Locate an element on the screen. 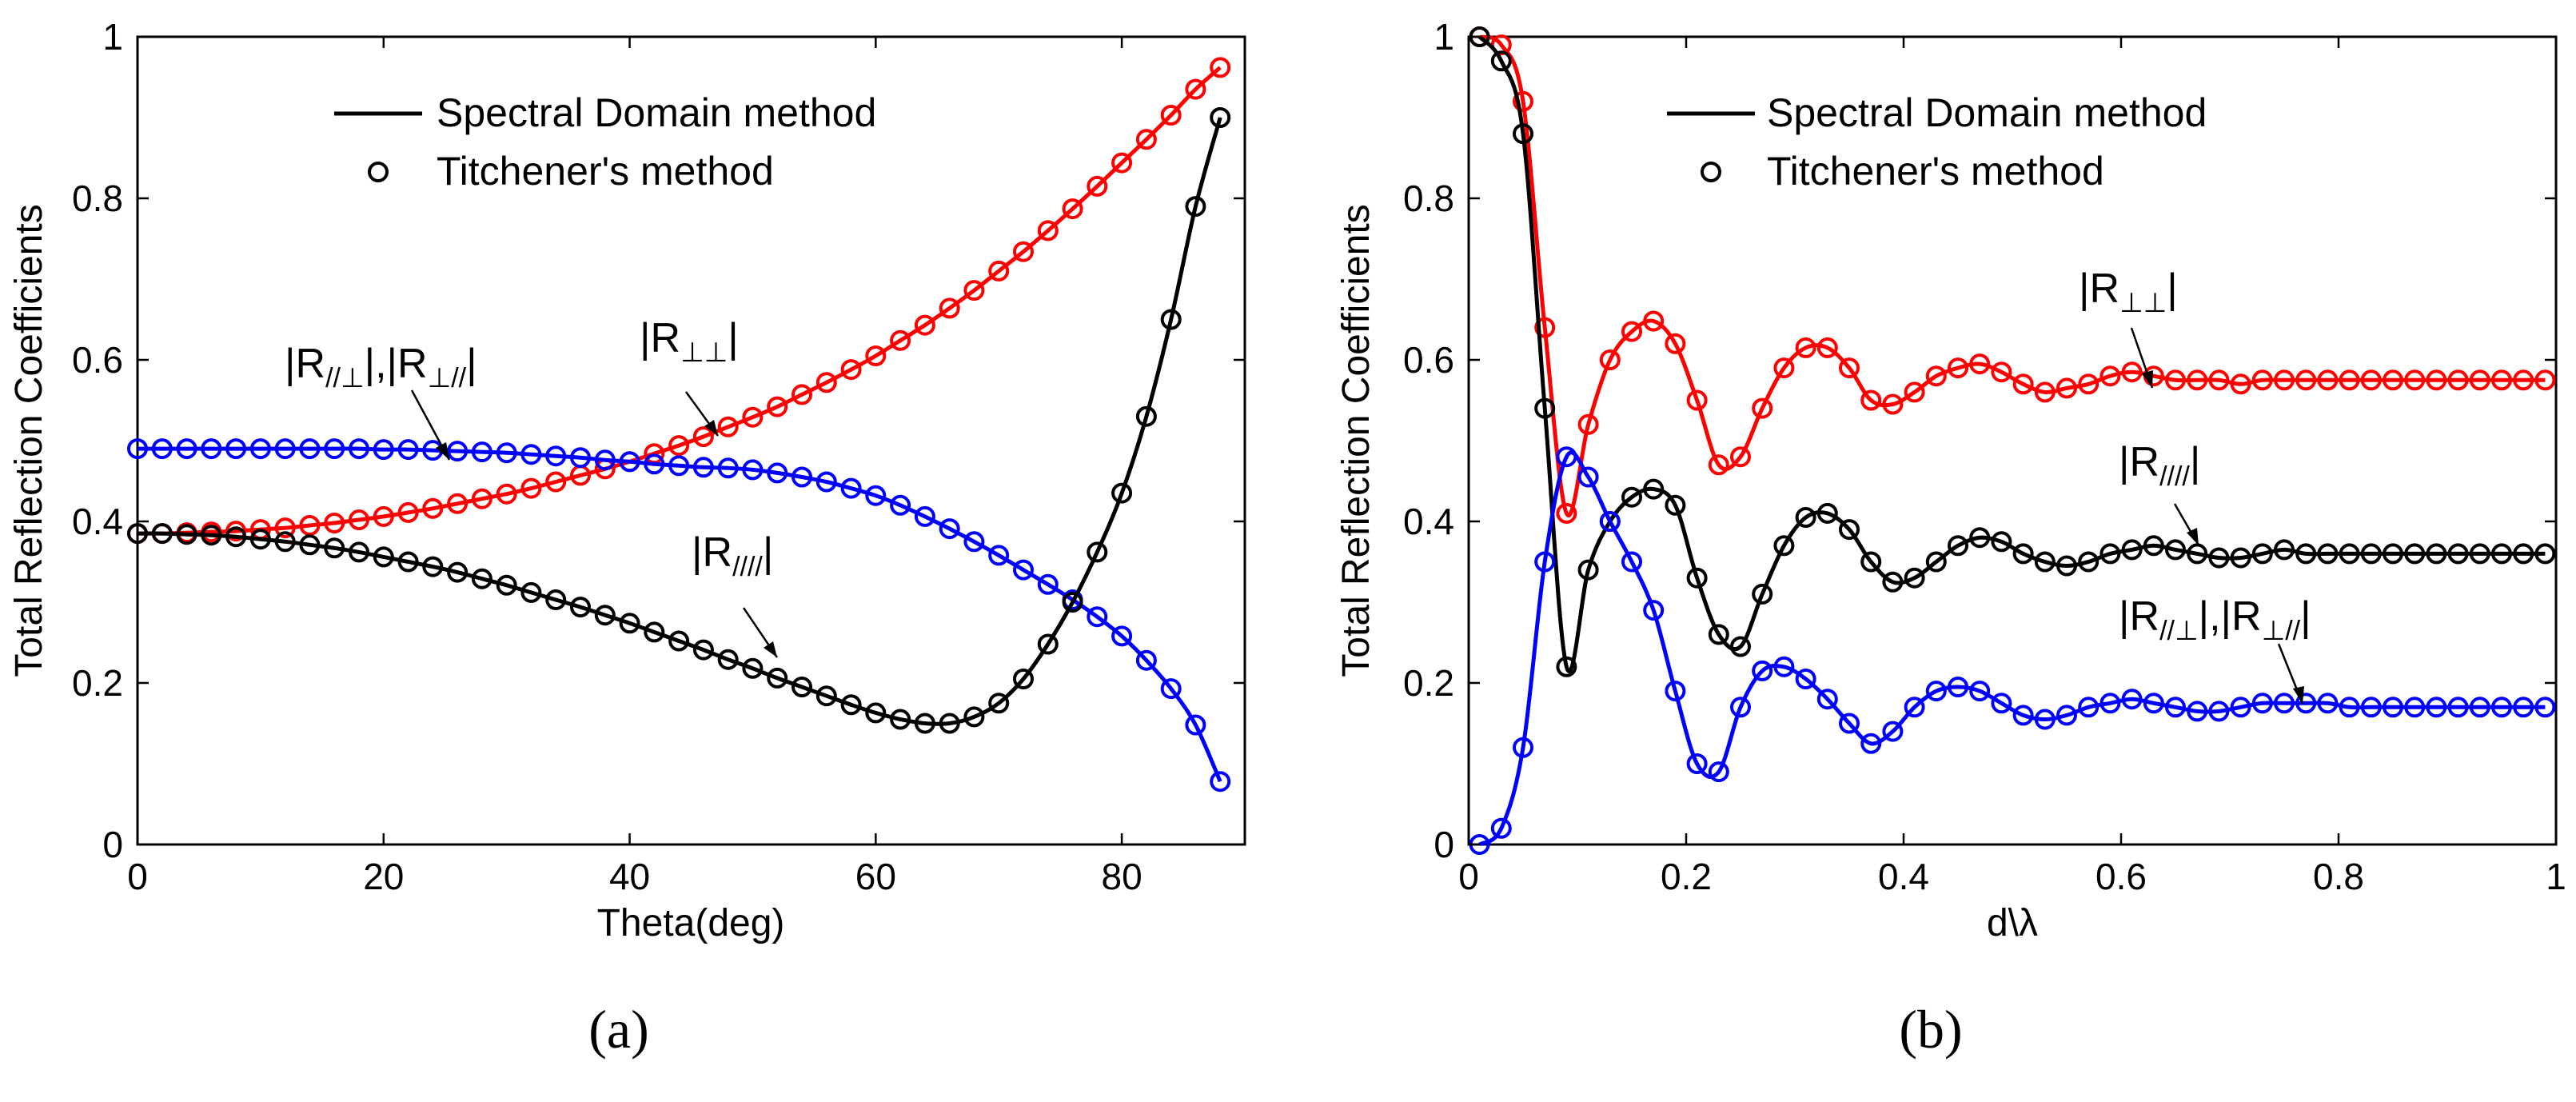 The image size is (2576, 1102). legend-marker-circle is located at coordinates (1711, 172).